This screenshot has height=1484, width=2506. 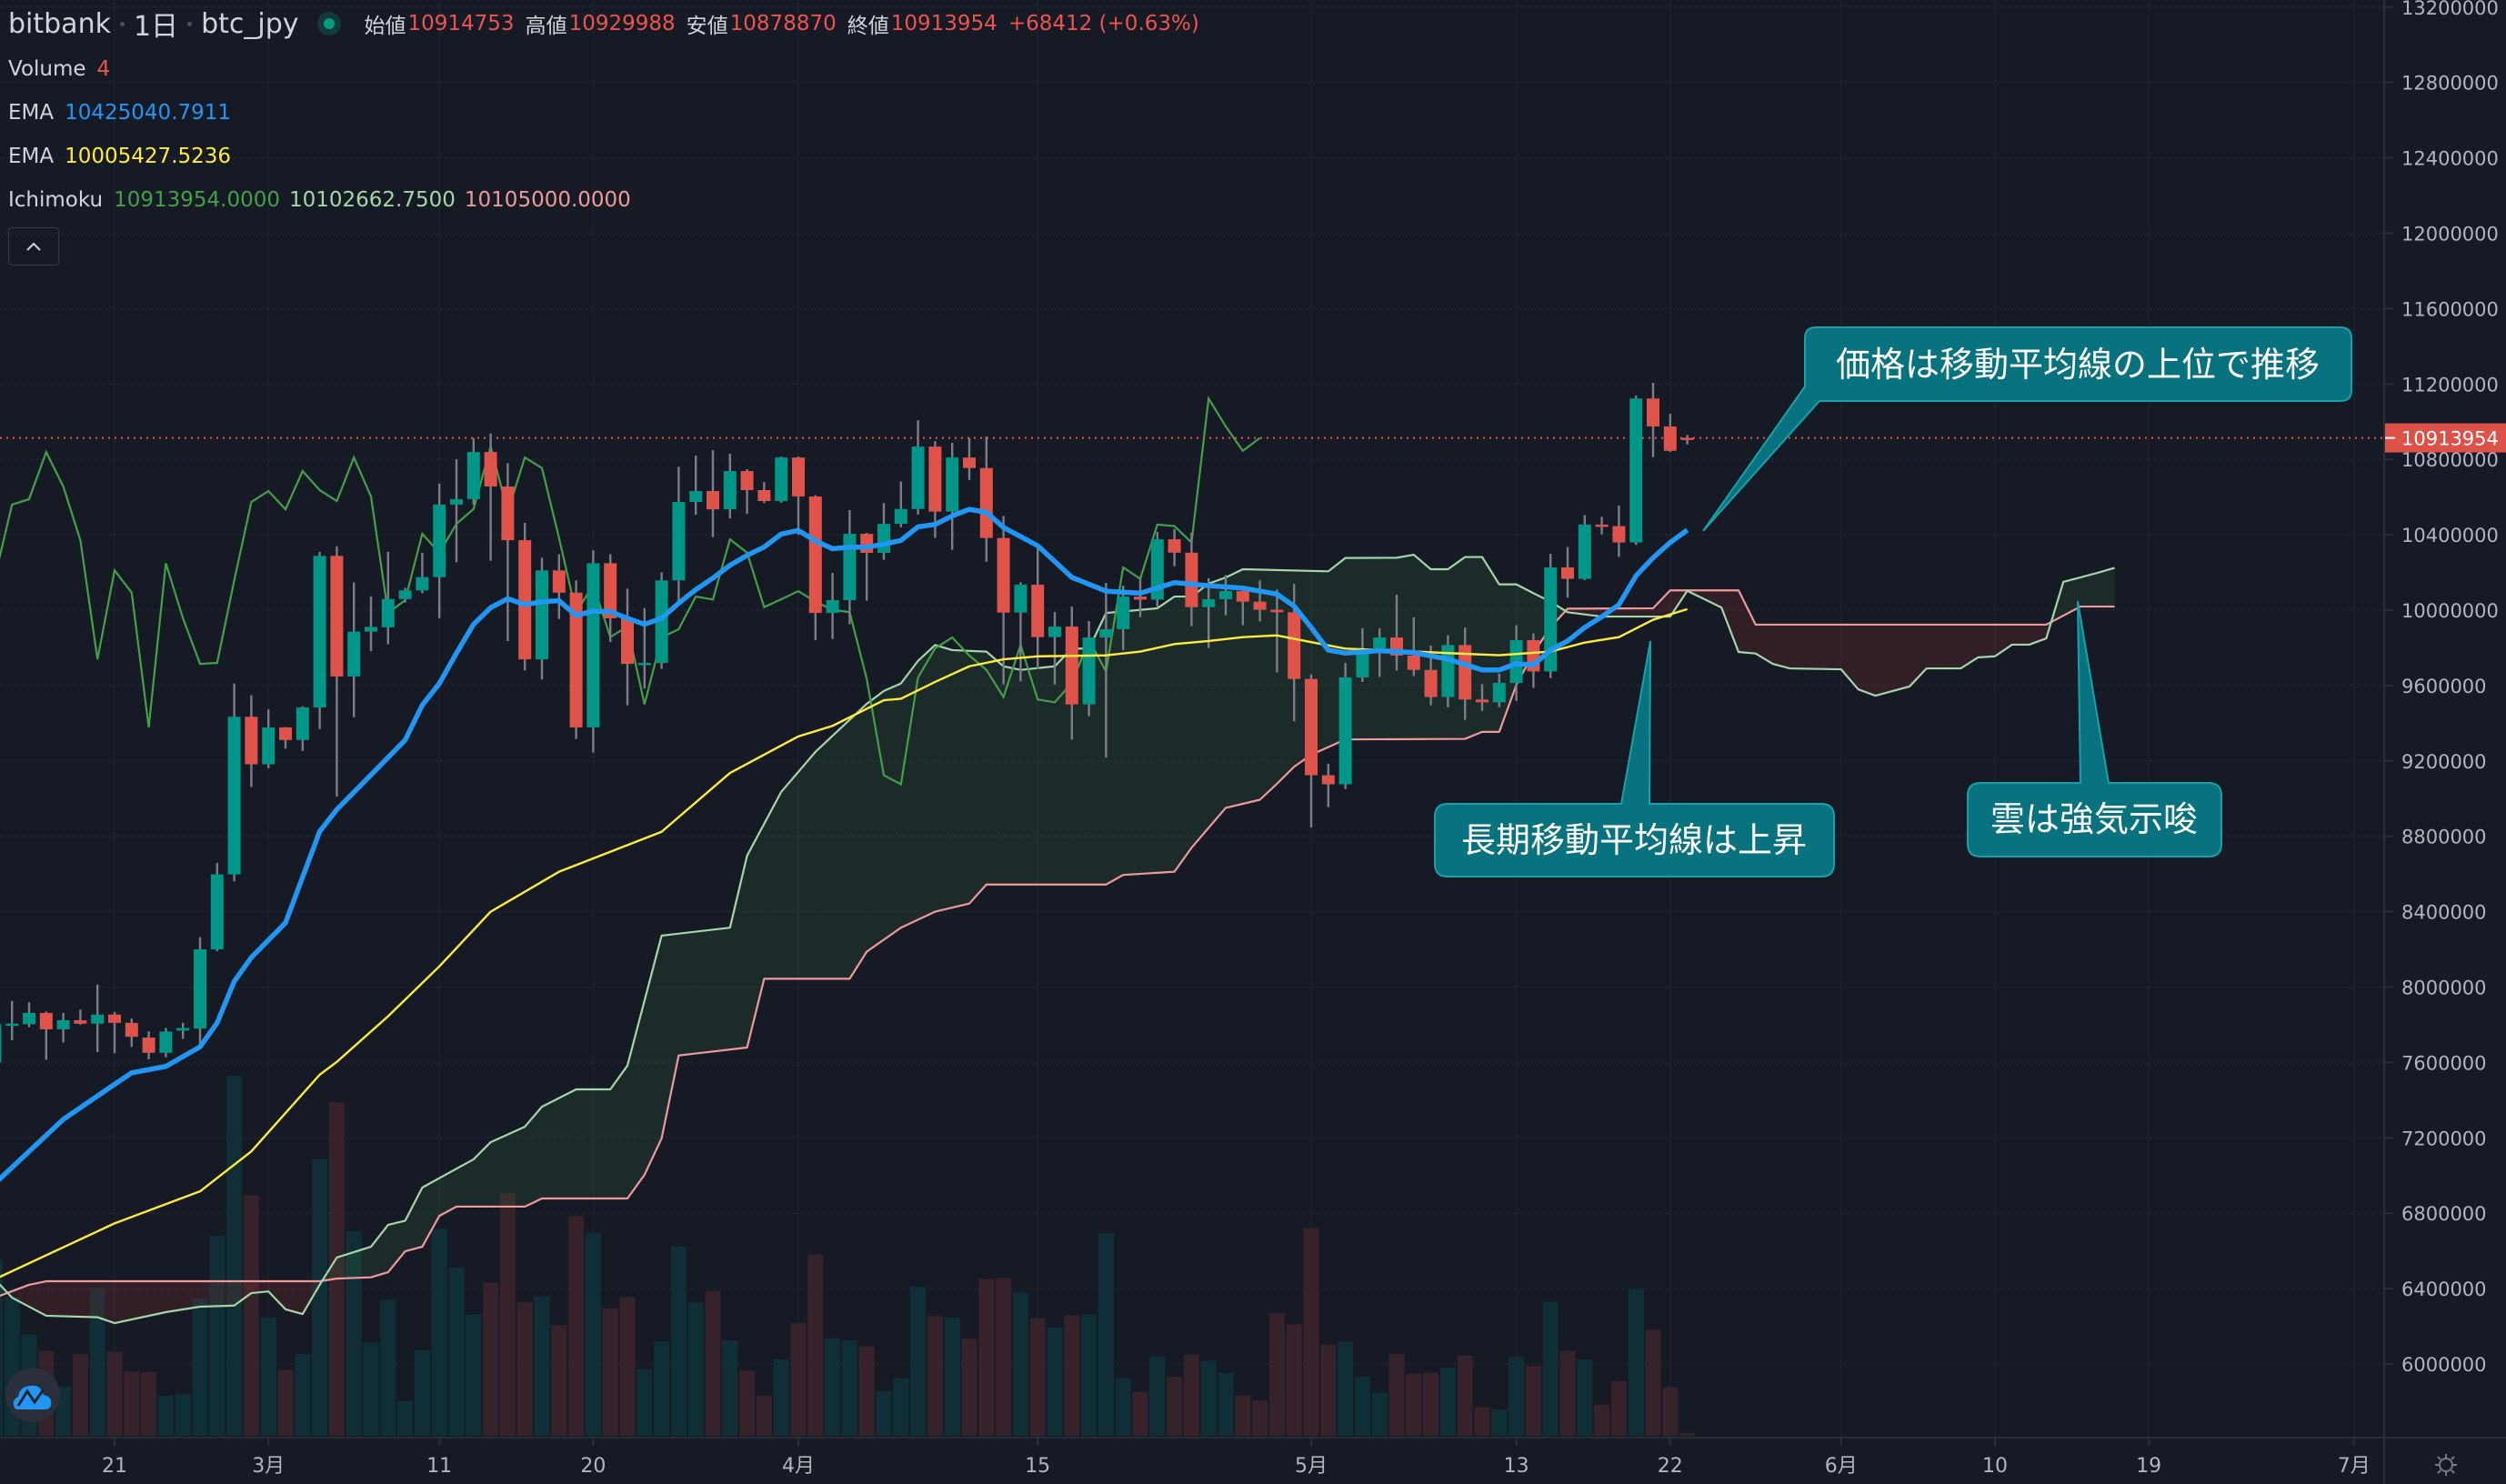 What do you see at coordinates (156, 27) in the screenshot?
I see `interval: 1日` at bounding box center [156, 27].